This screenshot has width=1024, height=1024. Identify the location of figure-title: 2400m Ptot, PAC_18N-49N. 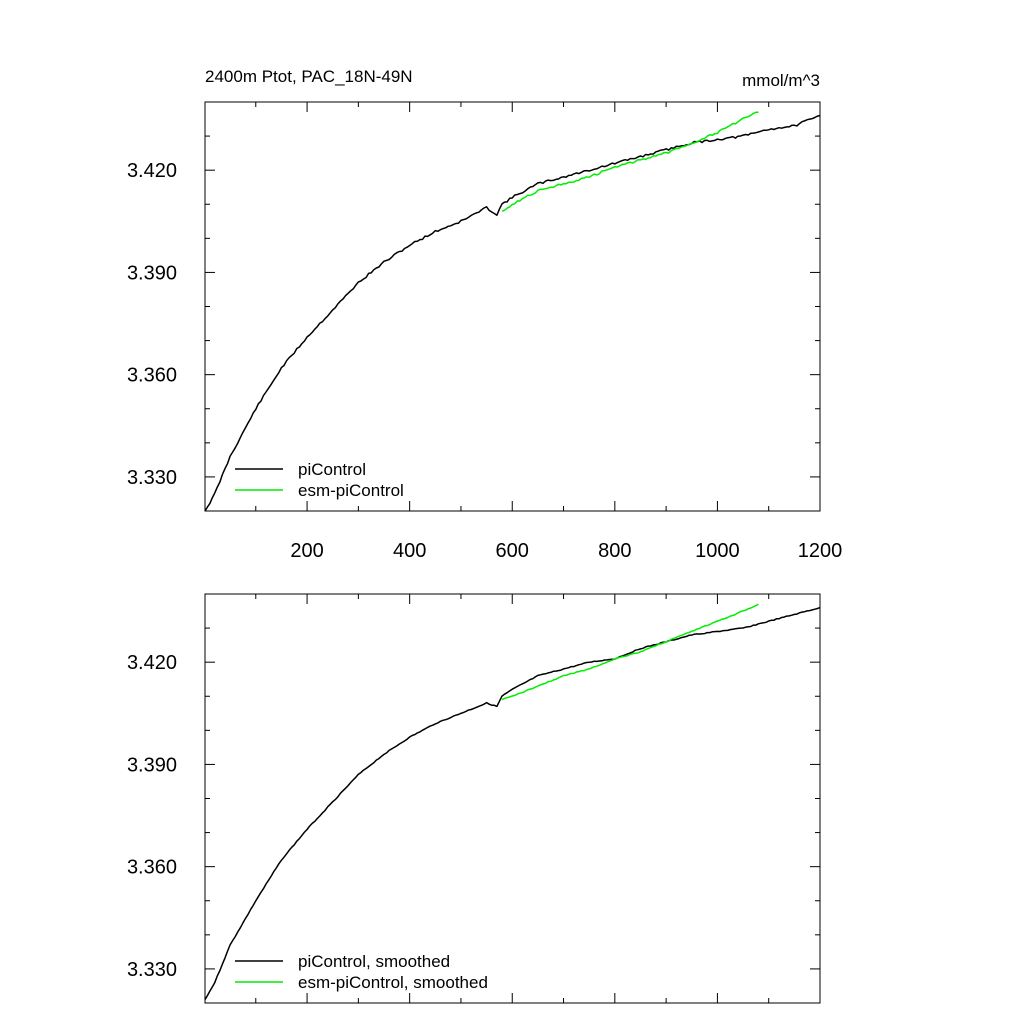
(309, 76).